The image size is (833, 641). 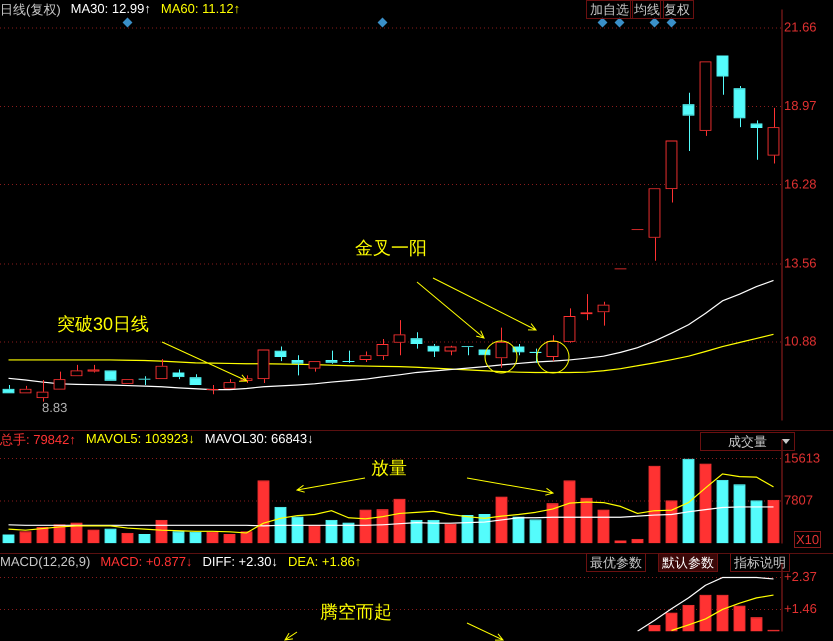 I want to click on annotation: 腾空而起, so click(x=356, y=612).